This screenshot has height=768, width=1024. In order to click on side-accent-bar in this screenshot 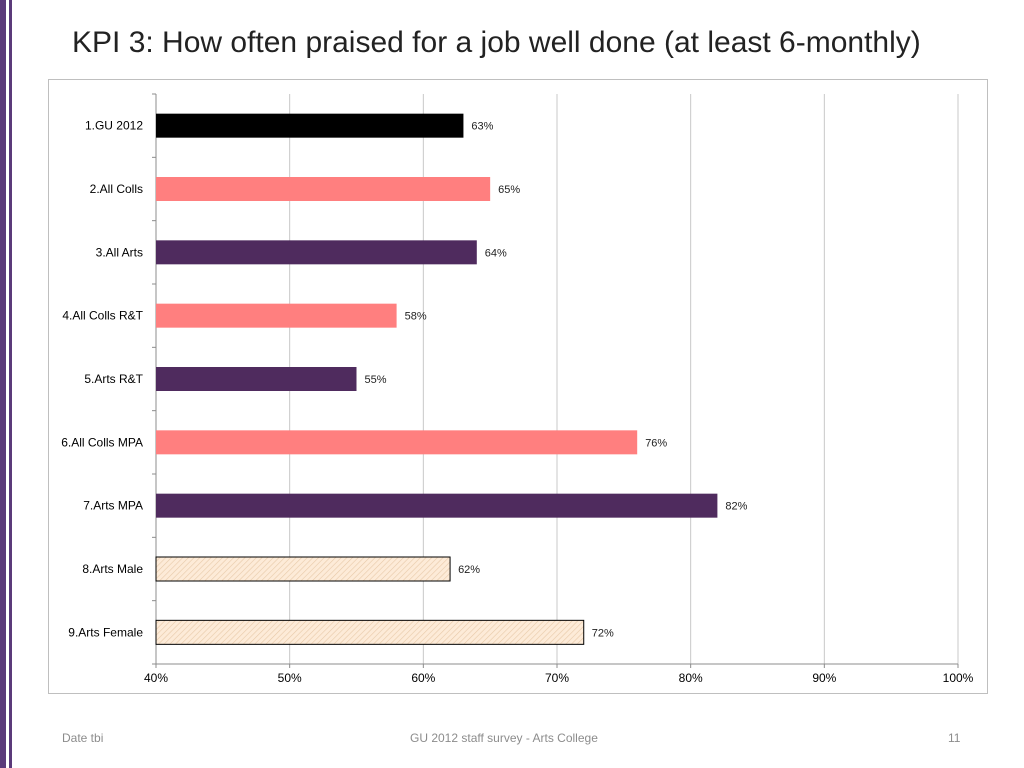, I will do `click(7, 384)`.